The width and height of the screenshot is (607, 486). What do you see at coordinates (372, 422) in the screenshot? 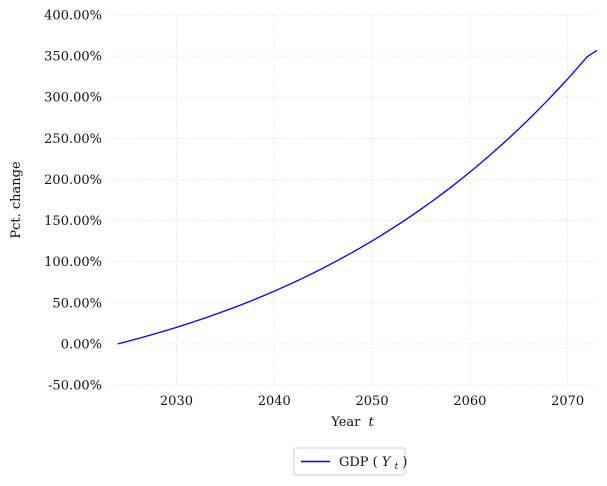
I see `x-axis-title-var: t` at bounding box center [372, 422].